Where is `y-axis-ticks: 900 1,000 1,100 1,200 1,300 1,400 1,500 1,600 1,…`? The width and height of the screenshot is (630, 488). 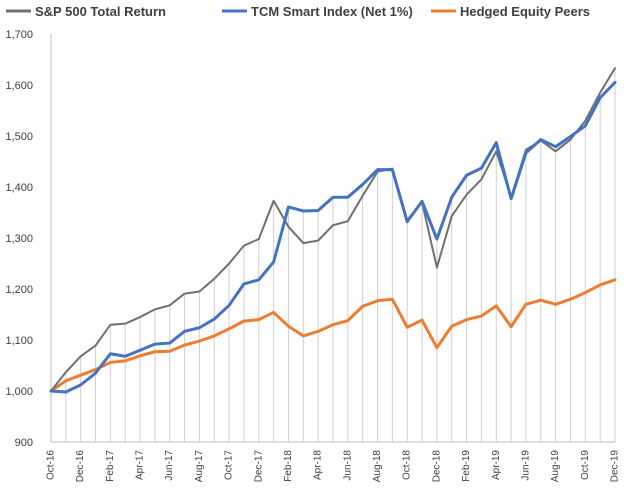
y-axis-ticks: 900 1,000 1,100 1,200 1,300 1,400 1,500 1,600 1,… is located at coordinates (19, 239).